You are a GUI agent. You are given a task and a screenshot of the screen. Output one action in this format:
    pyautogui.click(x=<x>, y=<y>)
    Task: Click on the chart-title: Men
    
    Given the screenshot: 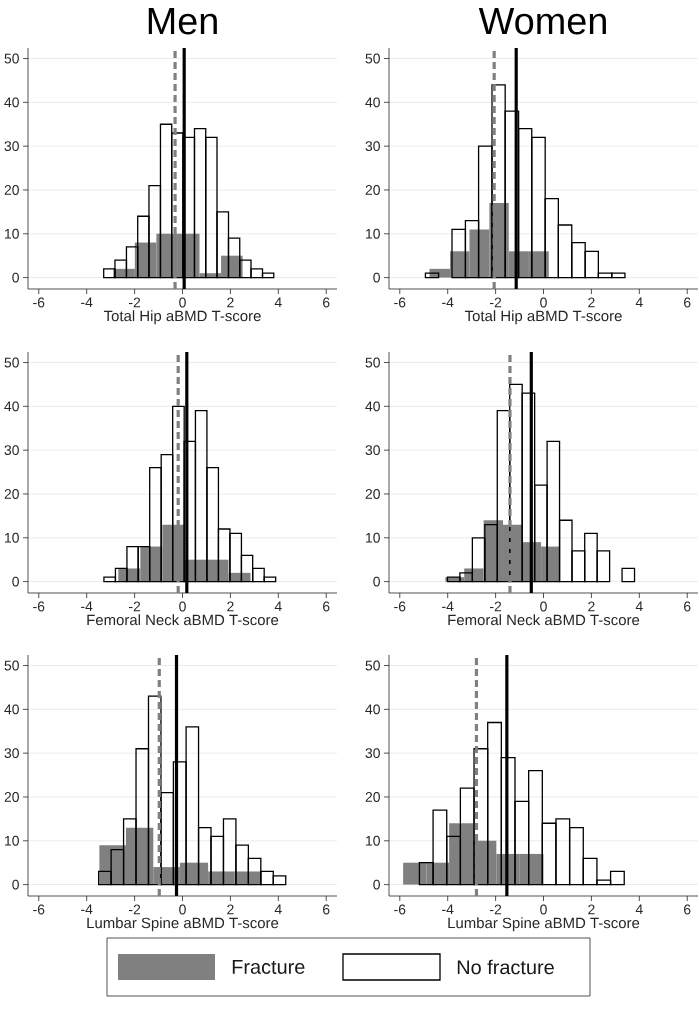 What is the action you would take?
    pyautogui.click(x=182, y=21)
    